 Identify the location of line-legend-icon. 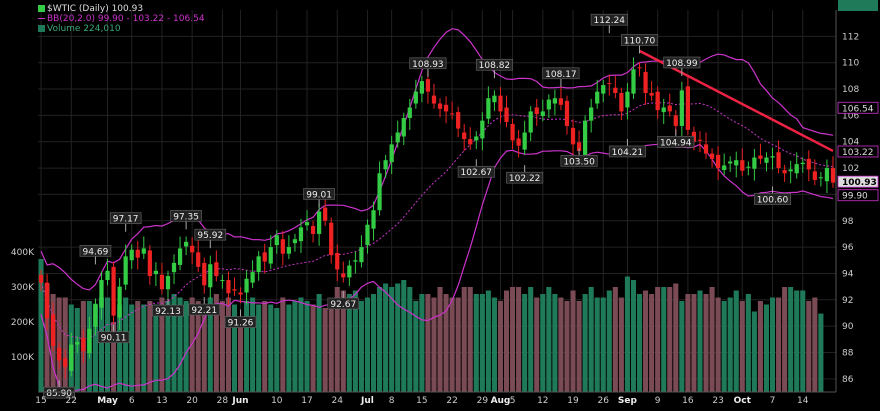
(41, 18).